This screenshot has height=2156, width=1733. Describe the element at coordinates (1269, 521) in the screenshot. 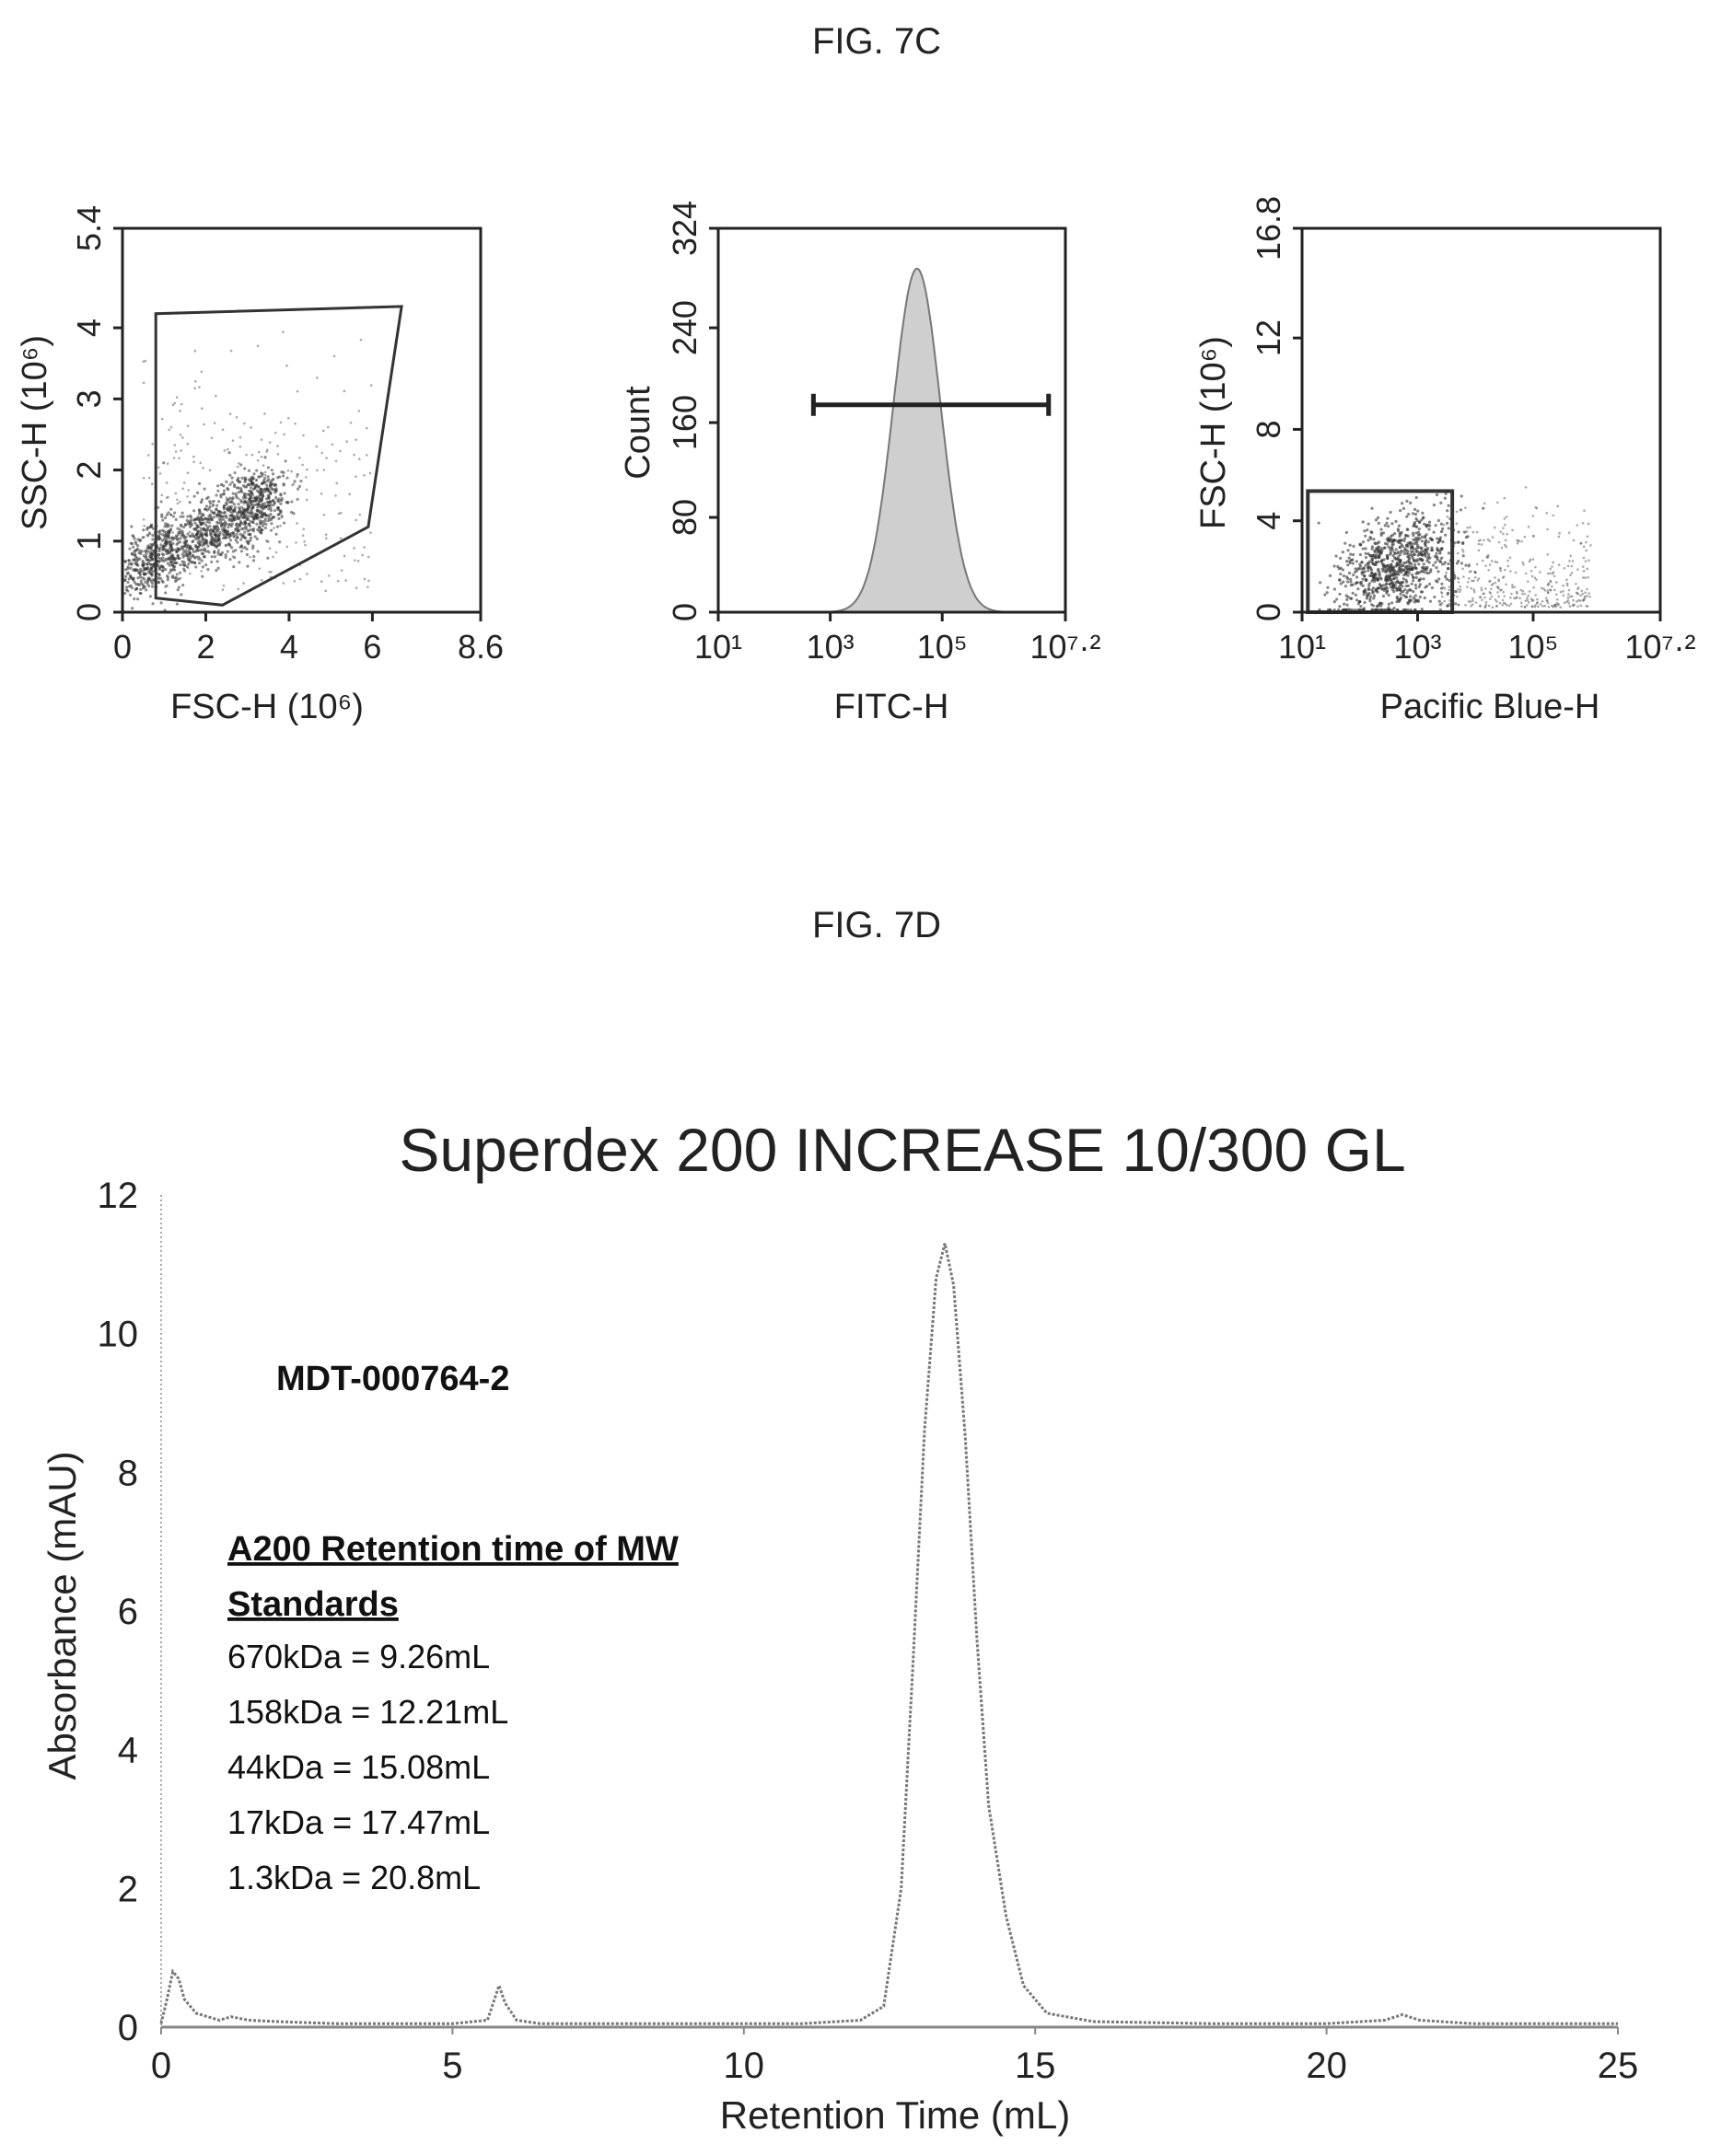

I see `y-tick-label: 4` at that location.